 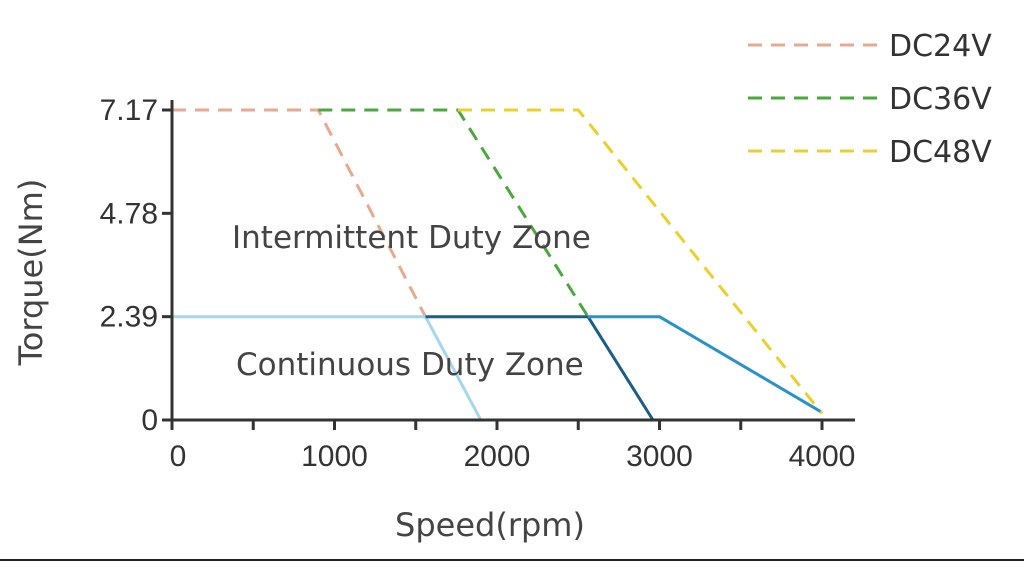 What do you see at coordinates (31, 273) in the screenshot?
I see `y-axis-title: Torque(Nm)` at bounding box center [31, 273].